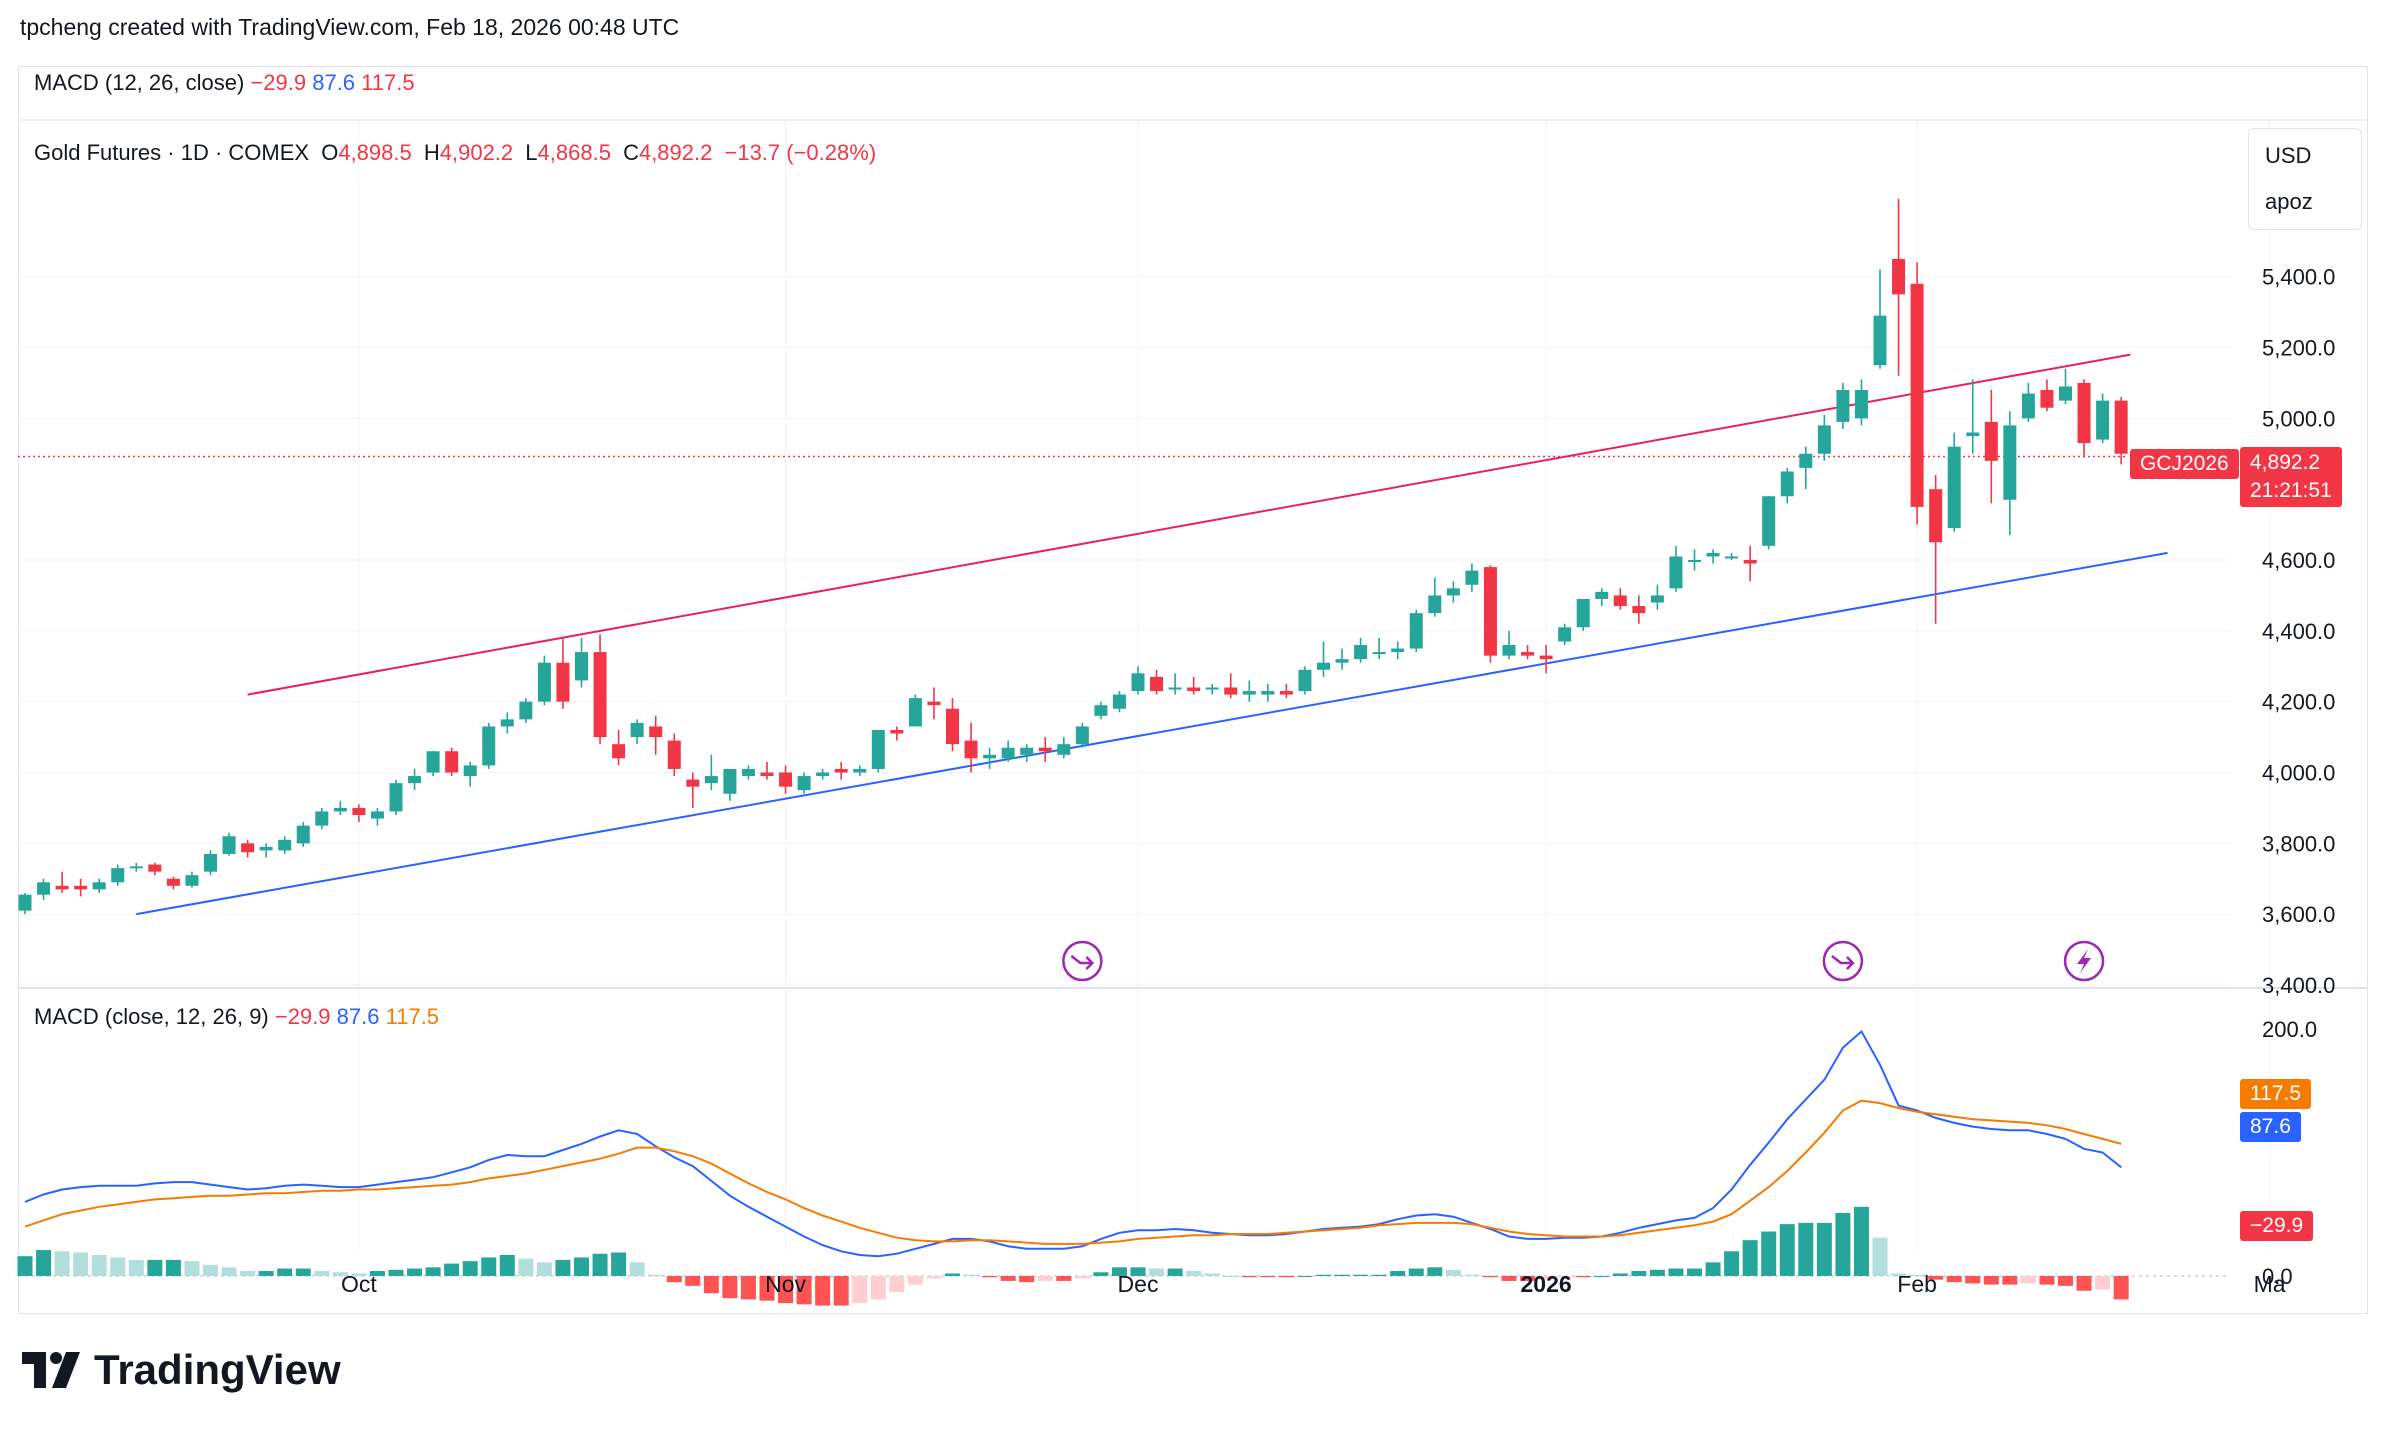 The height and width of the screenshot is (1432, 2390). I want to click on arrow-head, so click(1090, 963).